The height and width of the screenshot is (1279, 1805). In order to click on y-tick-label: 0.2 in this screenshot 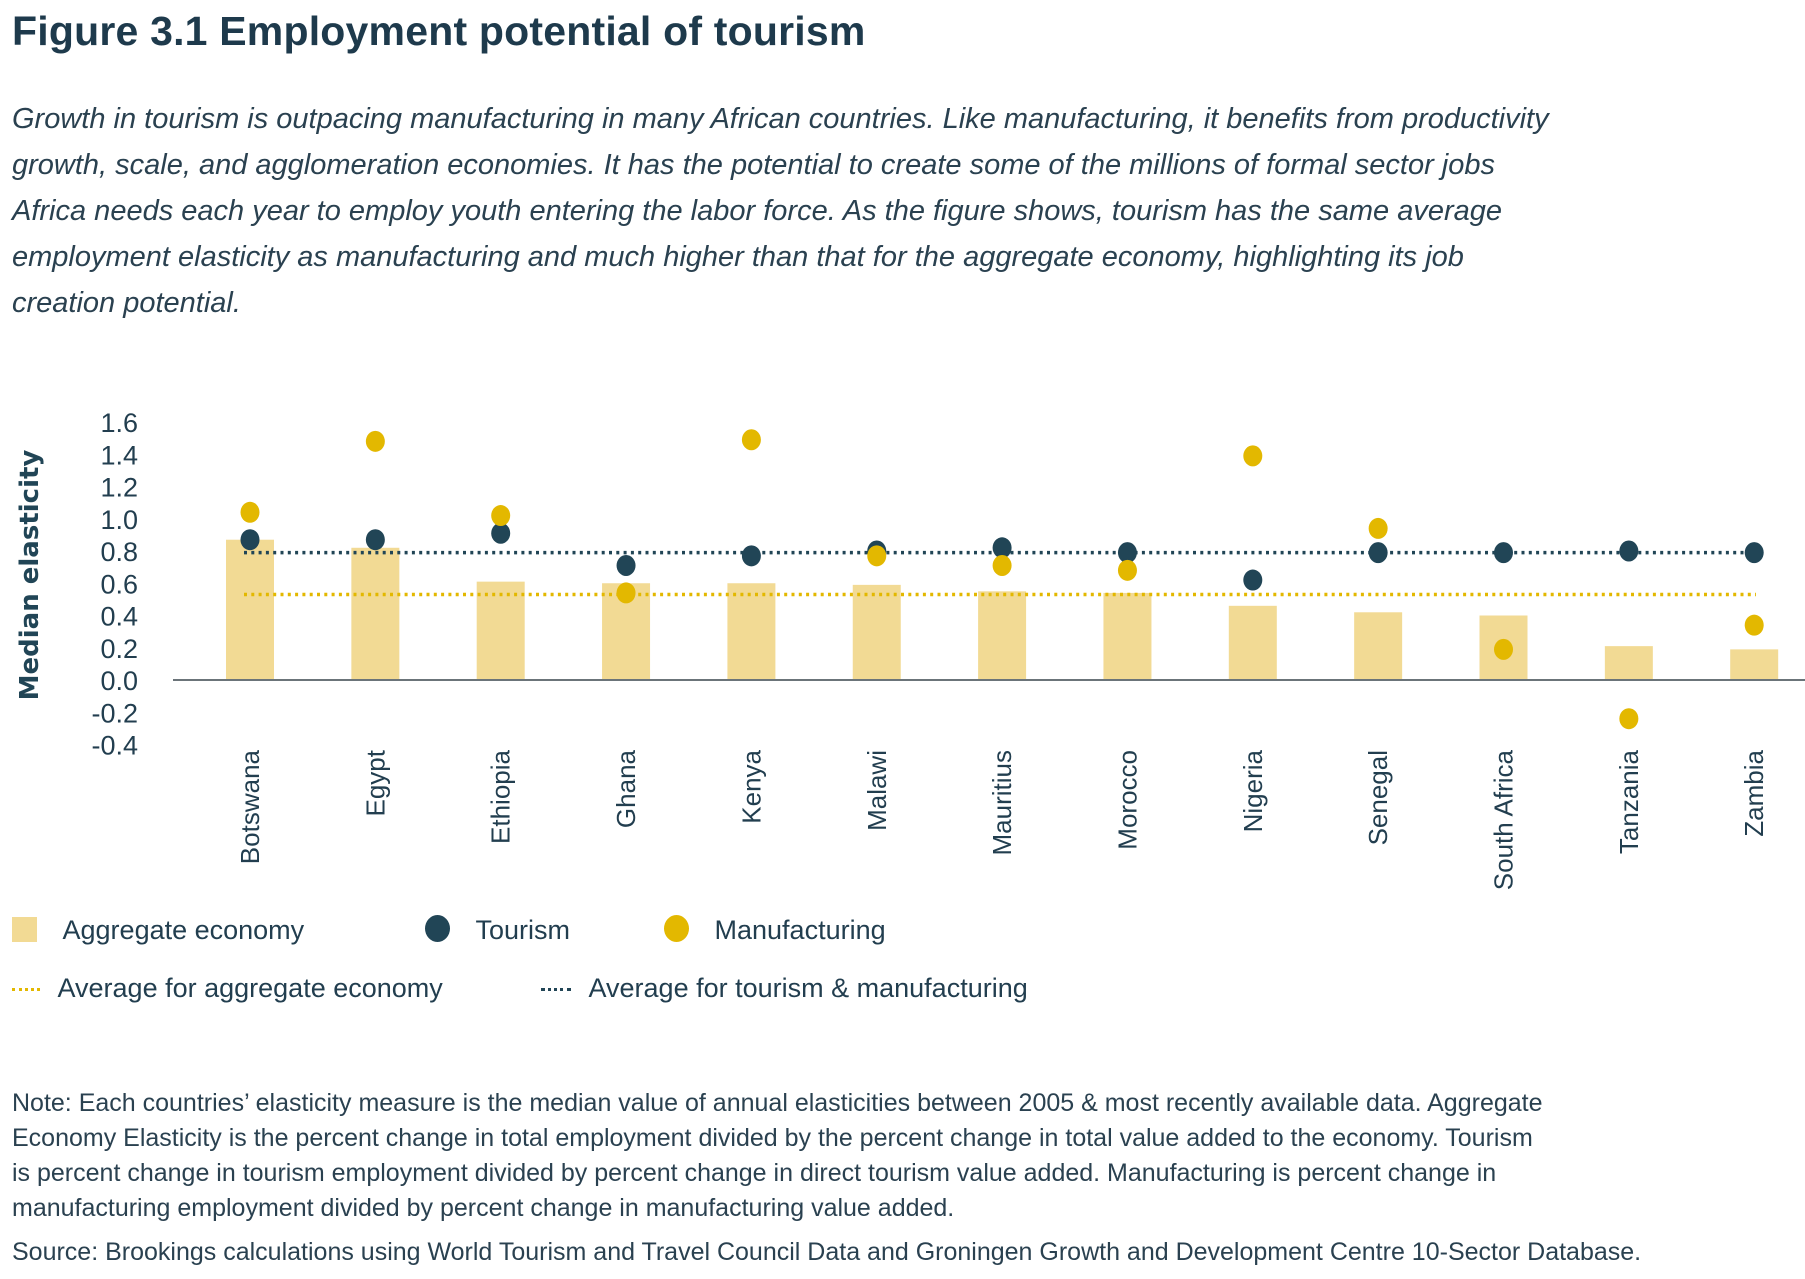, I will do `click(119, 649)`.